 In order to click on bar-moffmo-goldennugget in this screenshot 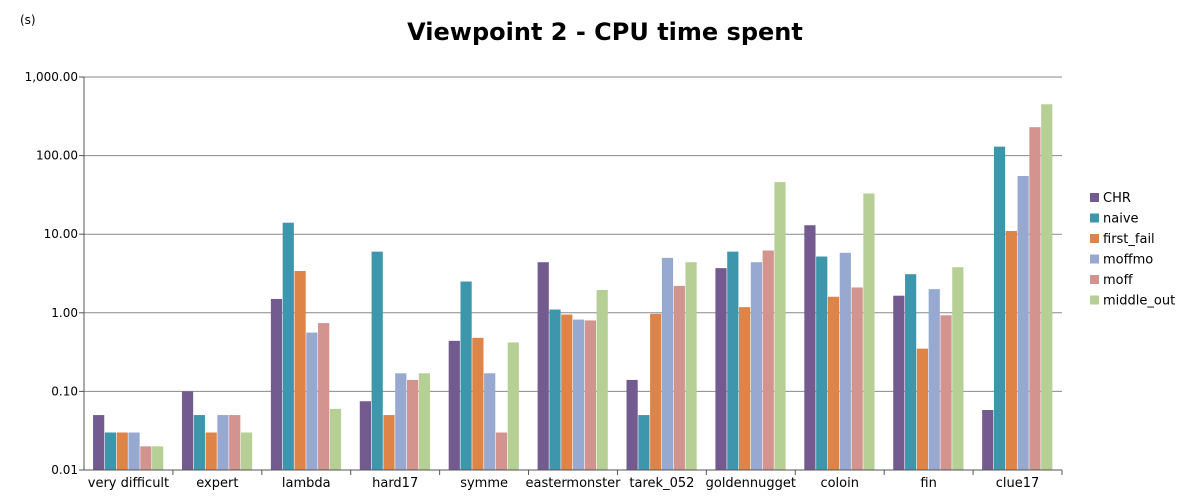, I will do `click(756, 366)`.